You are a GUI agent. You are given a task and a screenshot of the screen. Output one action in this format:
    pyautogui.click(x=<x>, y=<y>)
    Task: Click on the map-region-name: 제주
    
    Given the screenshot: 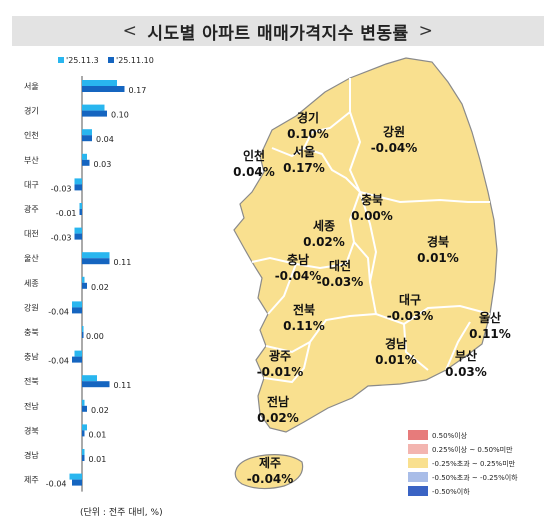 What is the action you would take?
    pyautogui.click(x=270, y=463)
    